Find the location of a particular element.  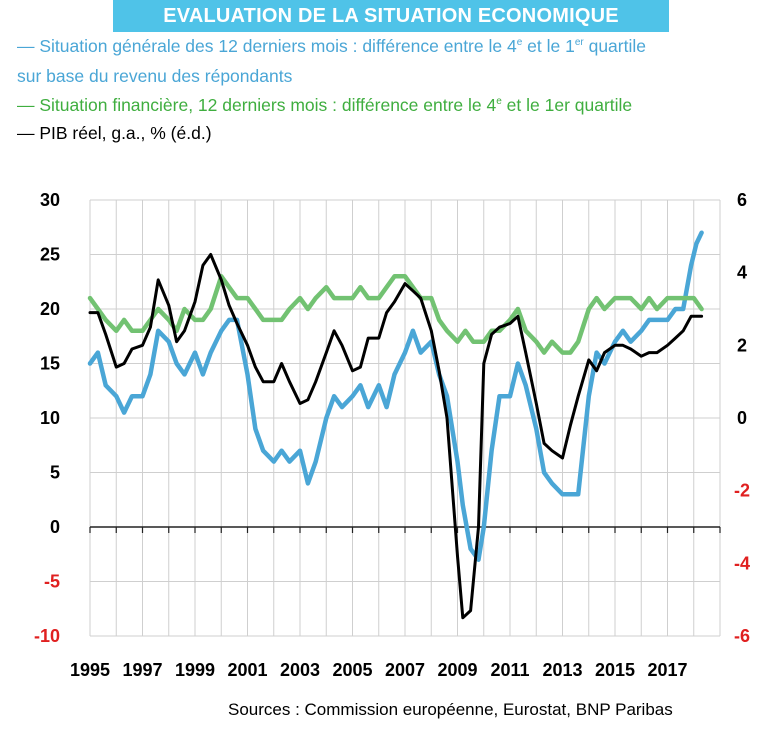

y-left-tick-label: 15 is located at coordinates (50, 364).